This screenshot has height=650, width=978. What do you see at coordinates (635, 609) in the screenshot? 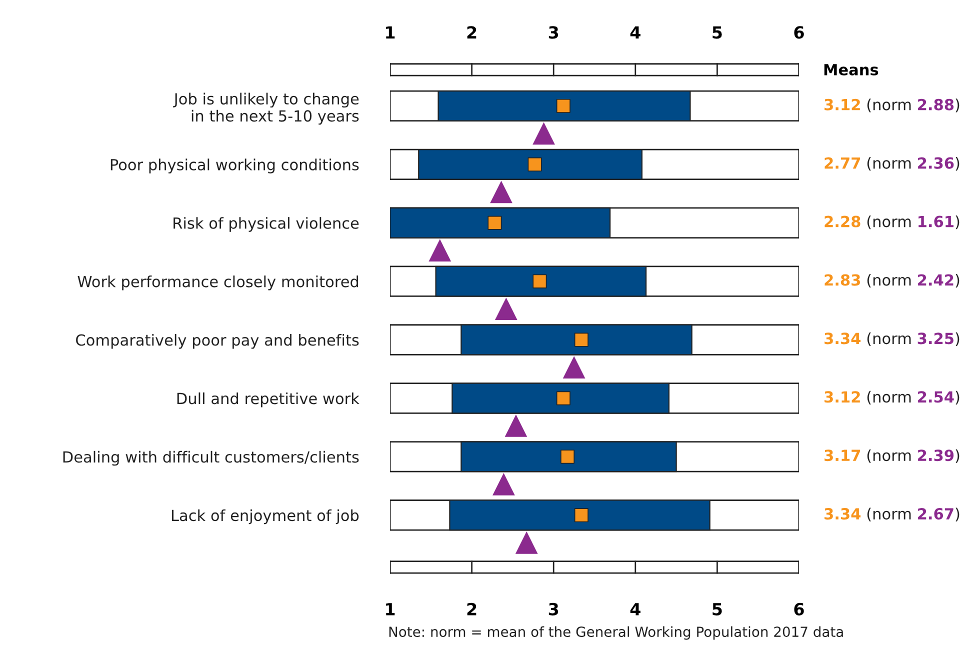
I see `x2-tick-label: 4` at bounding box center [635, 609].